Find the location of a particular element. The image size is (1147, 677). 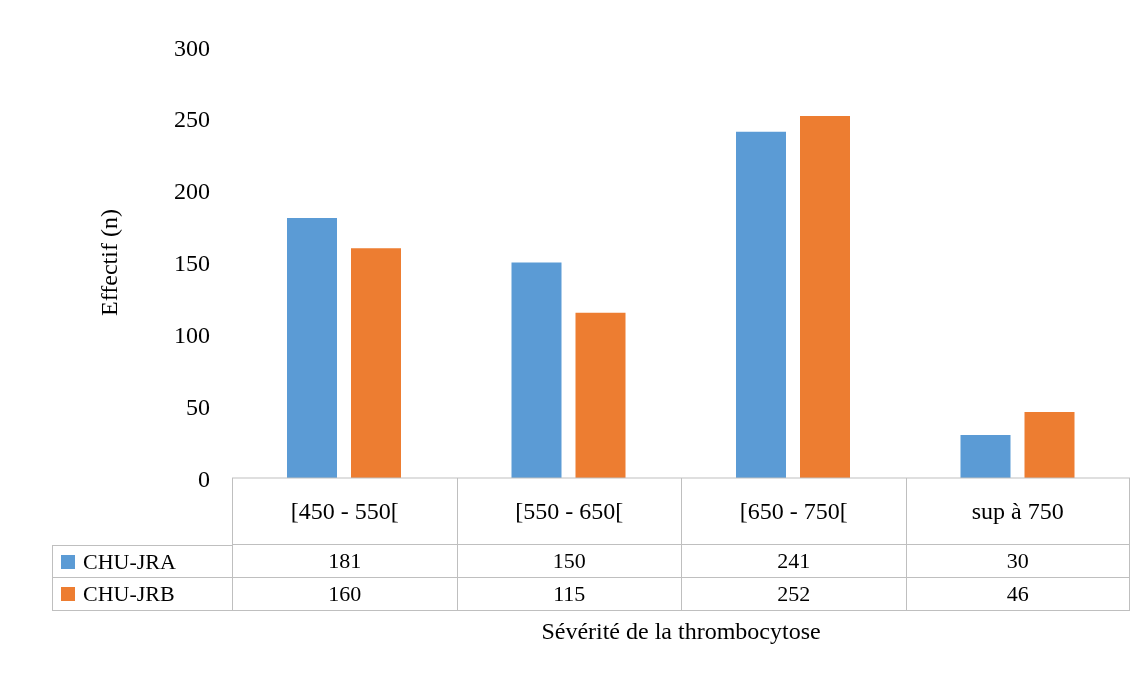

x-tick-label: [450 - 550[ is located at coordinates (344, 511).